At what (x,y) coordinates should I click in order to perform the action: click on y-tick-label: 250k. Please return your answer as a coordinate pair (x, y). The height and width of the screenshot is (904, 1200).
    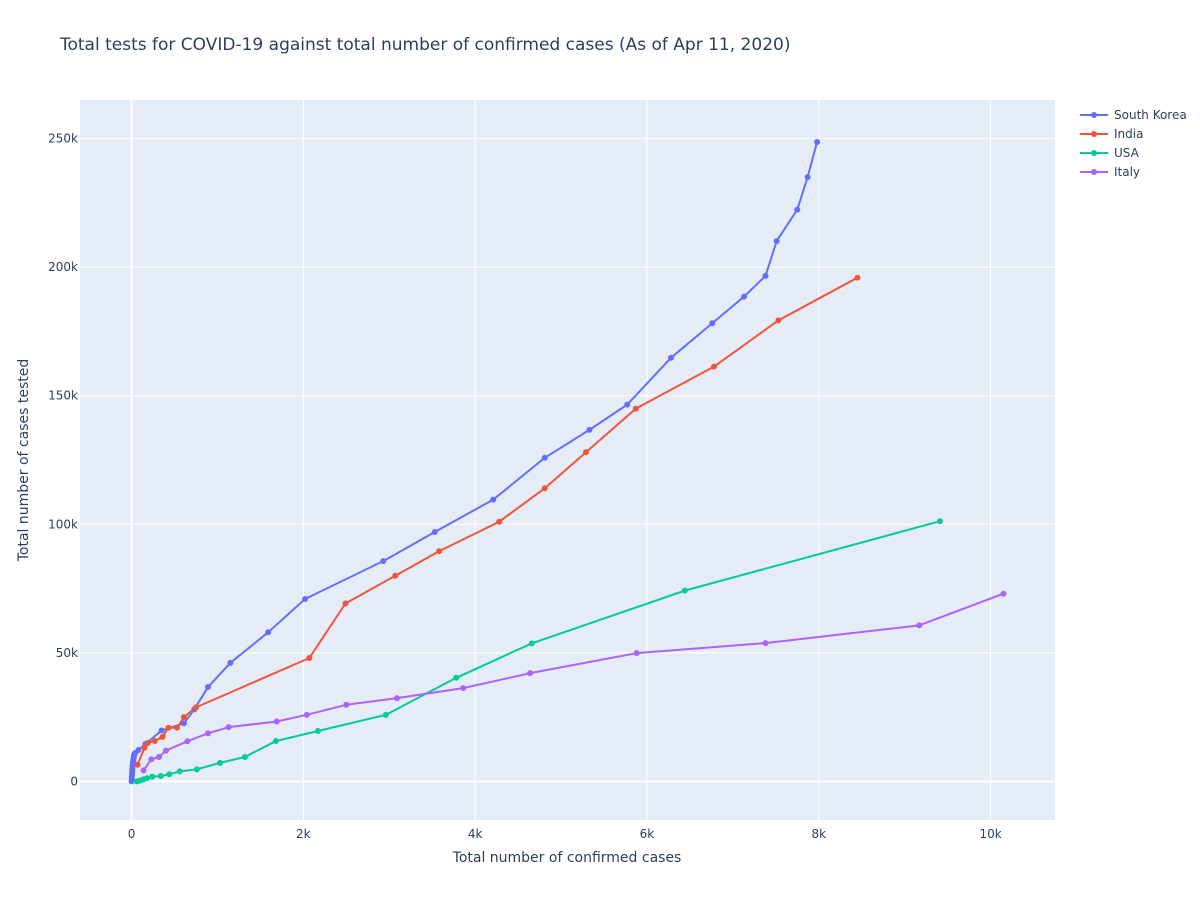
    Looking at the image, I should click on (63, 139).